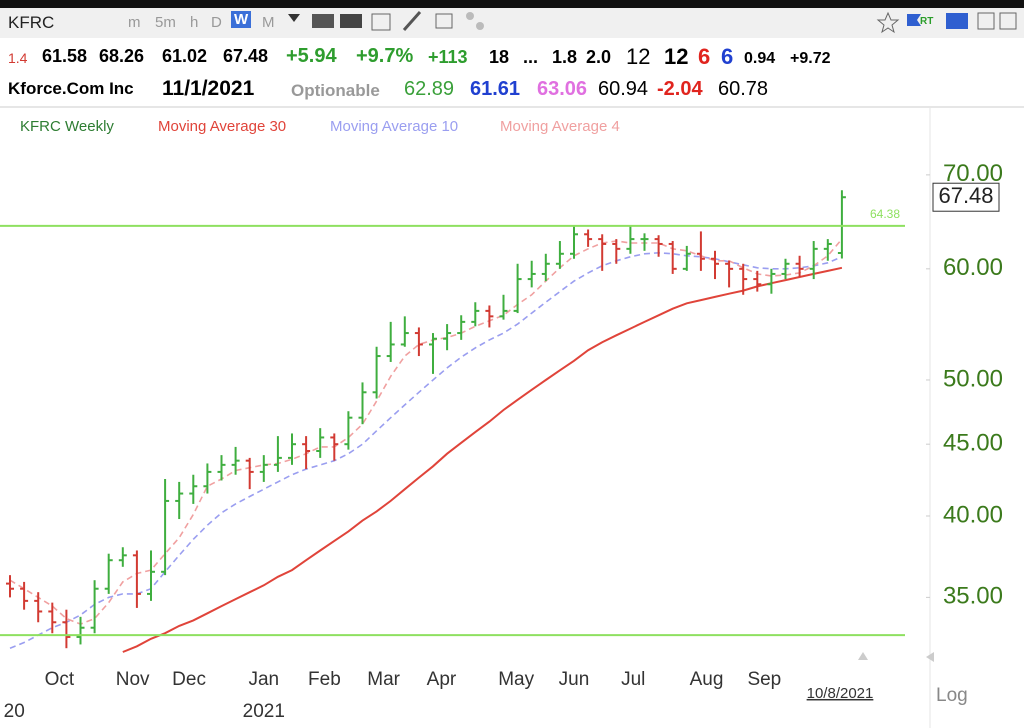  Describe the element at coordinates (412, 21) in the screenshot. I see `pen-icon` at that location.